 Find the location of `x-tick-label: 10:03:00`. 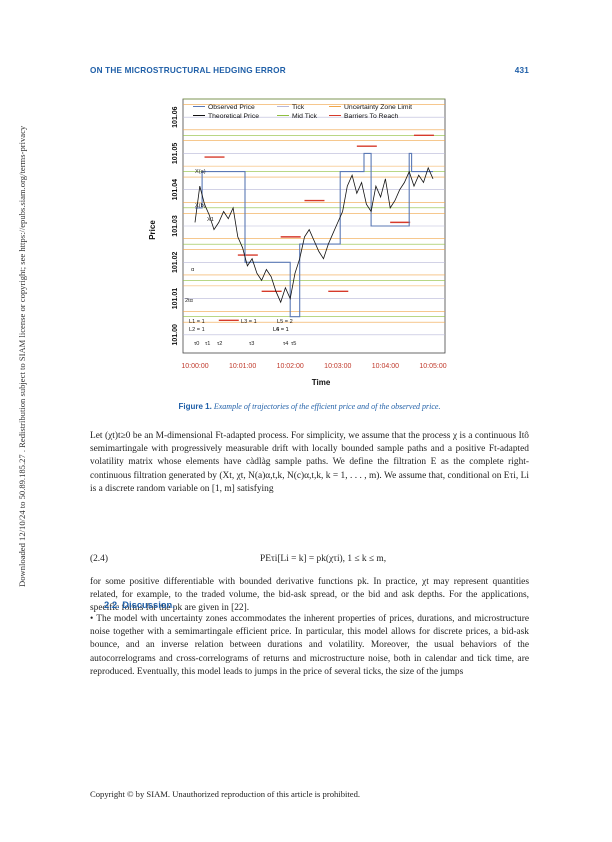

x-tick-label: 10:03:00 is located at coordinates (337, 366).